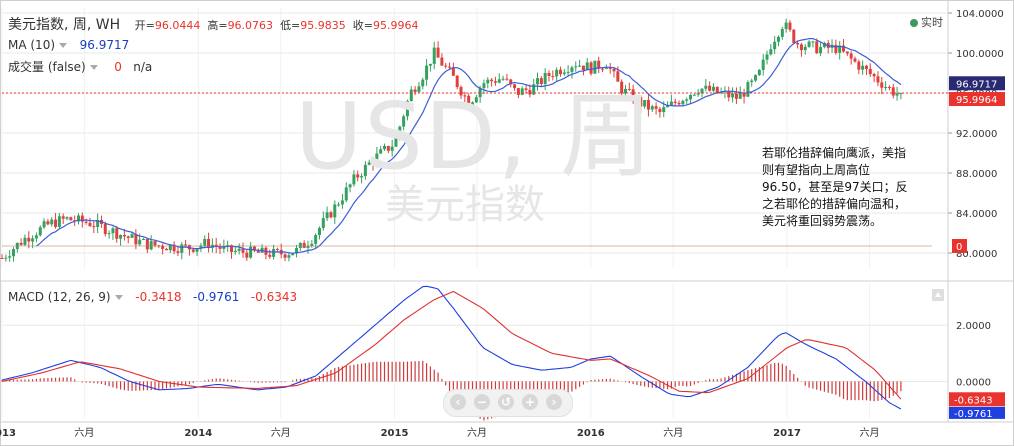 This screenshot has width=1014, height=446. I want to click on ma-legend: MA (10) 96.9717, so click(68, 45).